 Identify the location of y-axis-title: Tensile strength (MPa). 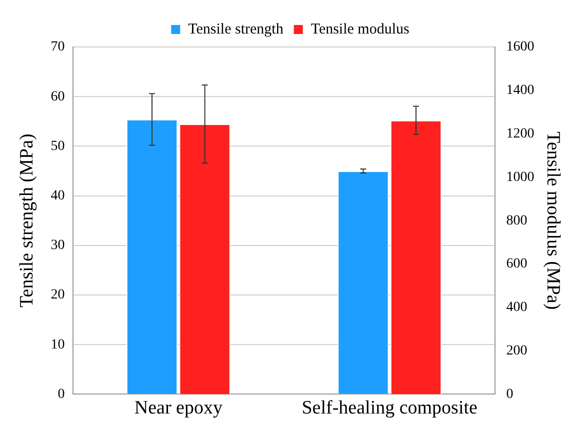
(27, 221).